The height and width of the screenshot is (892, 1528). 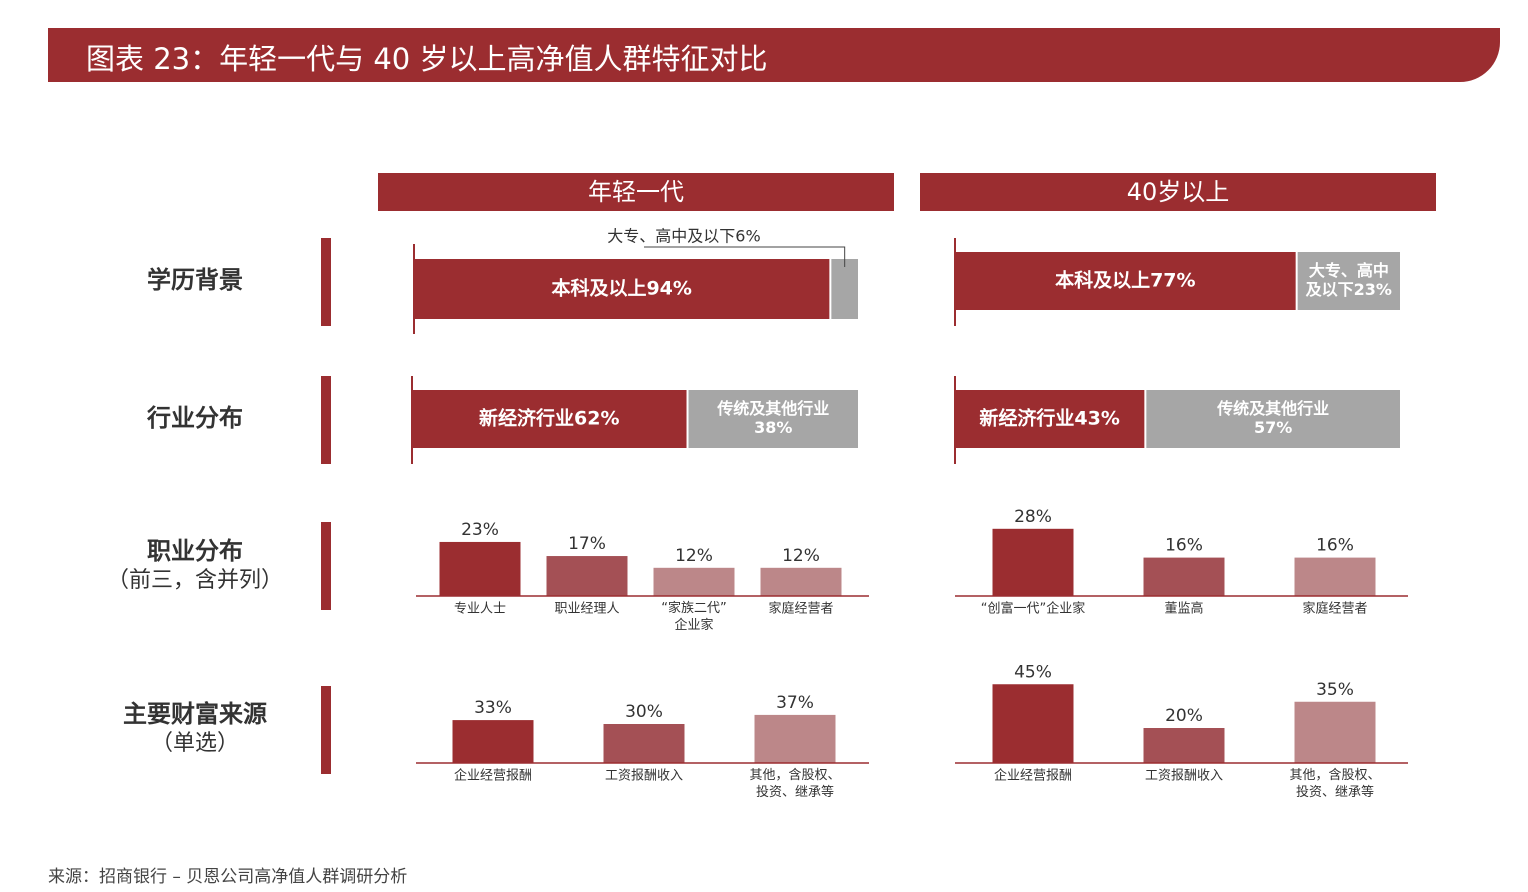 I want to click on callout-line, so click(x=745, y=256).